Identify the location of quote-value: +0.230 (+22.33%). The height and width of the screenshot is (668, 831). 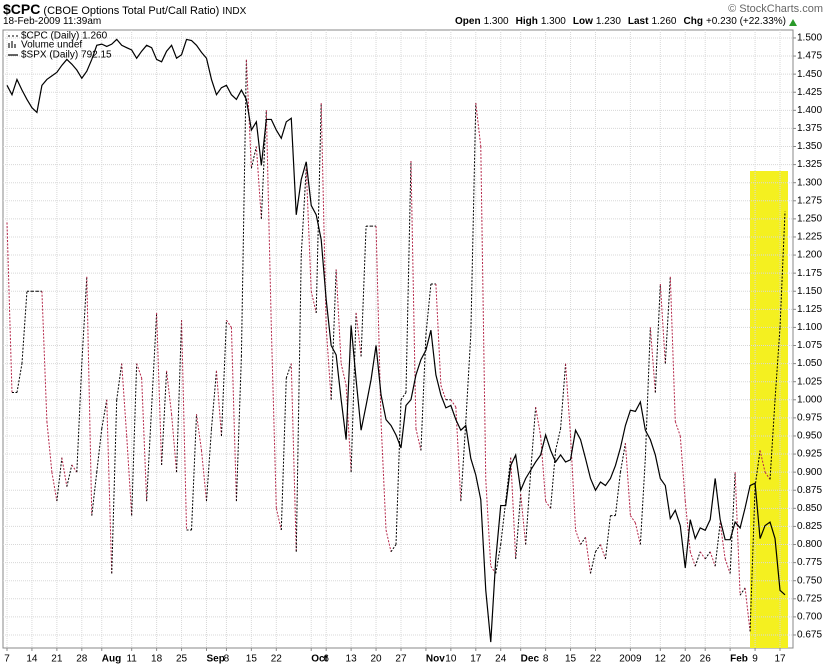
(745, 21).